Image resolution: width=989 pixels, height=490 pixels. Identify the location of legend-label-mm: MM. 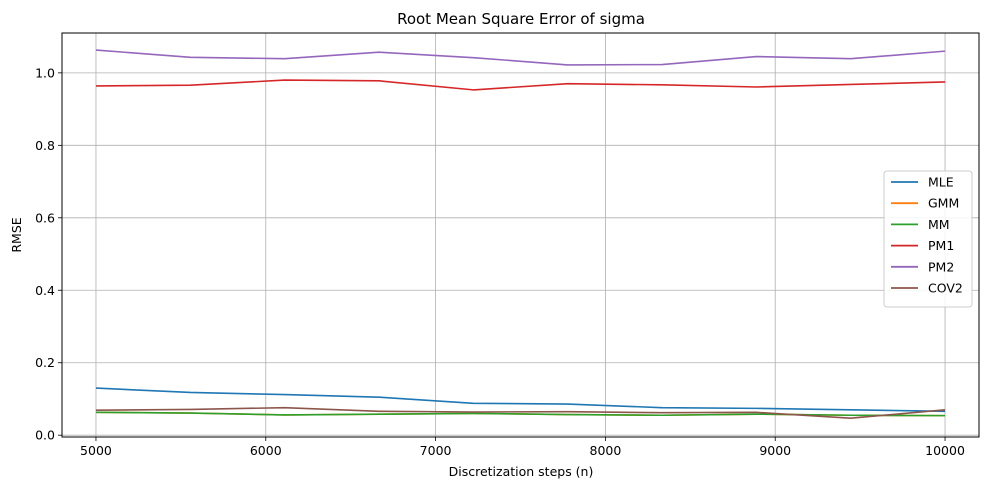
(939, 224).